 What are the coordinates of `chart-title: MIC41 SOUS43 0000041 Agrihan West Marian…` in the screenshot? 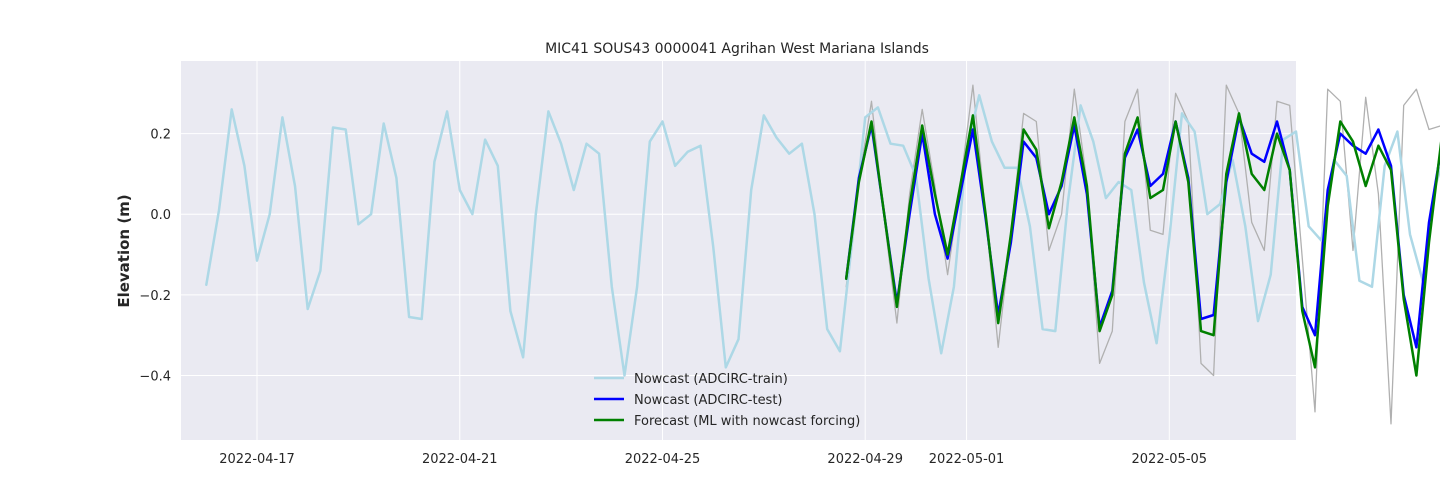 It's located at (737, 49).